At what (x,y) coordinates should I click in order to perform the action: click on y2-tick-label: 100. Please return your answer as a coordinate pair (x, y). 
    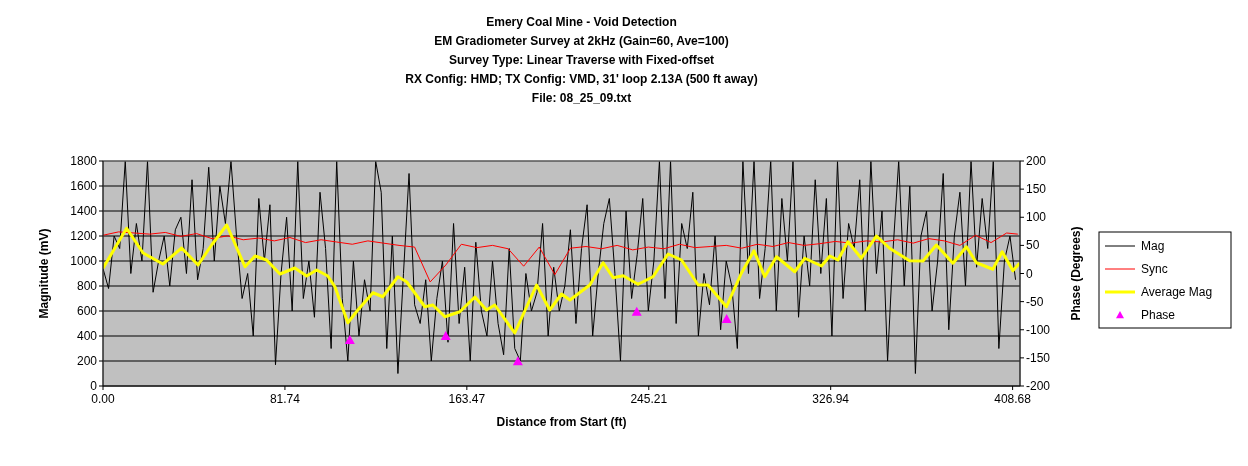
    Looking at the image, I should click on (1036, 217).